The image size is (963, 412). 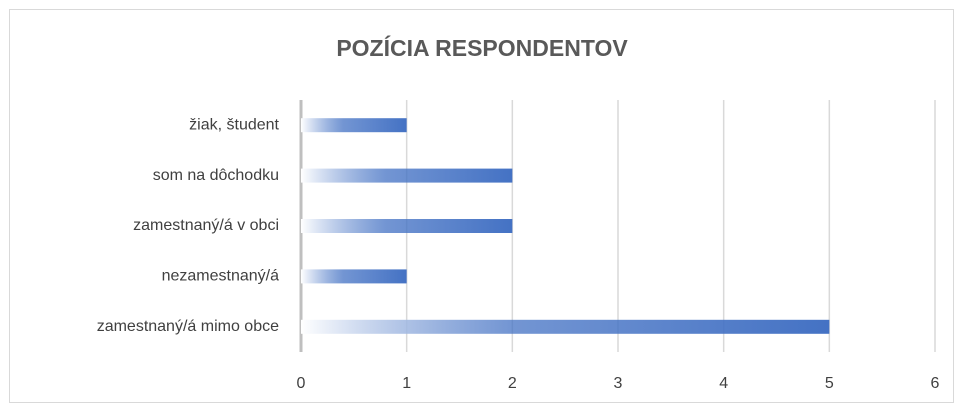 What do you see at coordinates (482, 47) in the screenshot?
I see `chart-title: POZÍCIA RESPONDENTOV` at bounding box center [482, 47].